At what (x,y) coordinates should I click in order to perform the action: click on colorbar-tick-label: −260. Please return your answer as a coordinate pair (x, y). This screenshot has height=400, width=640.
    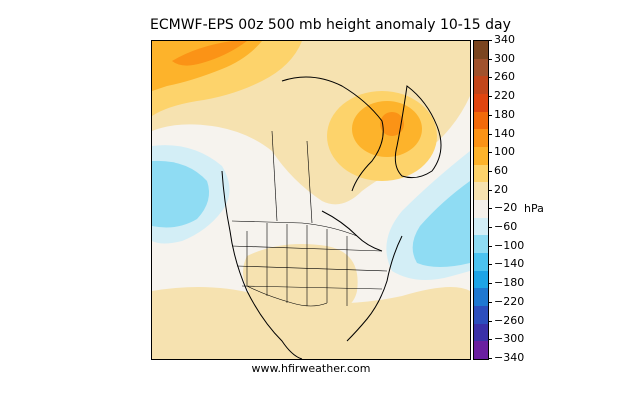
    Looking at the image, I should click on (509, 320).